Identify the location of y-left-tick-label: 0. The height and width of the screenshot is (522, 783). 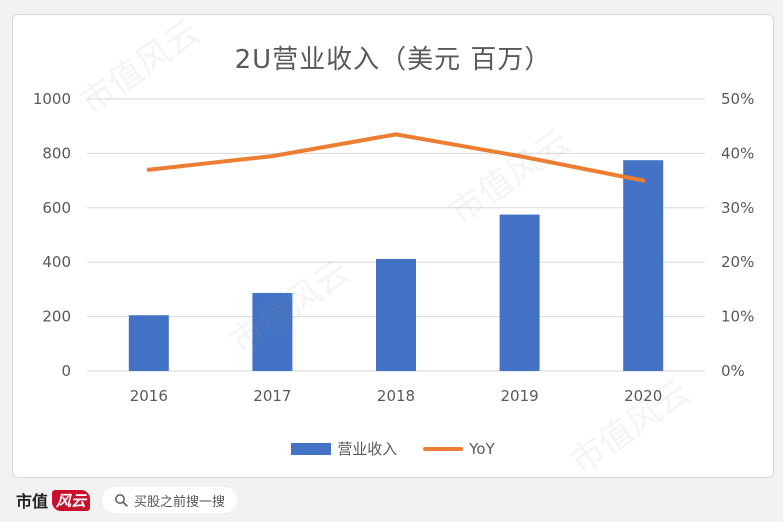
(66, 371).